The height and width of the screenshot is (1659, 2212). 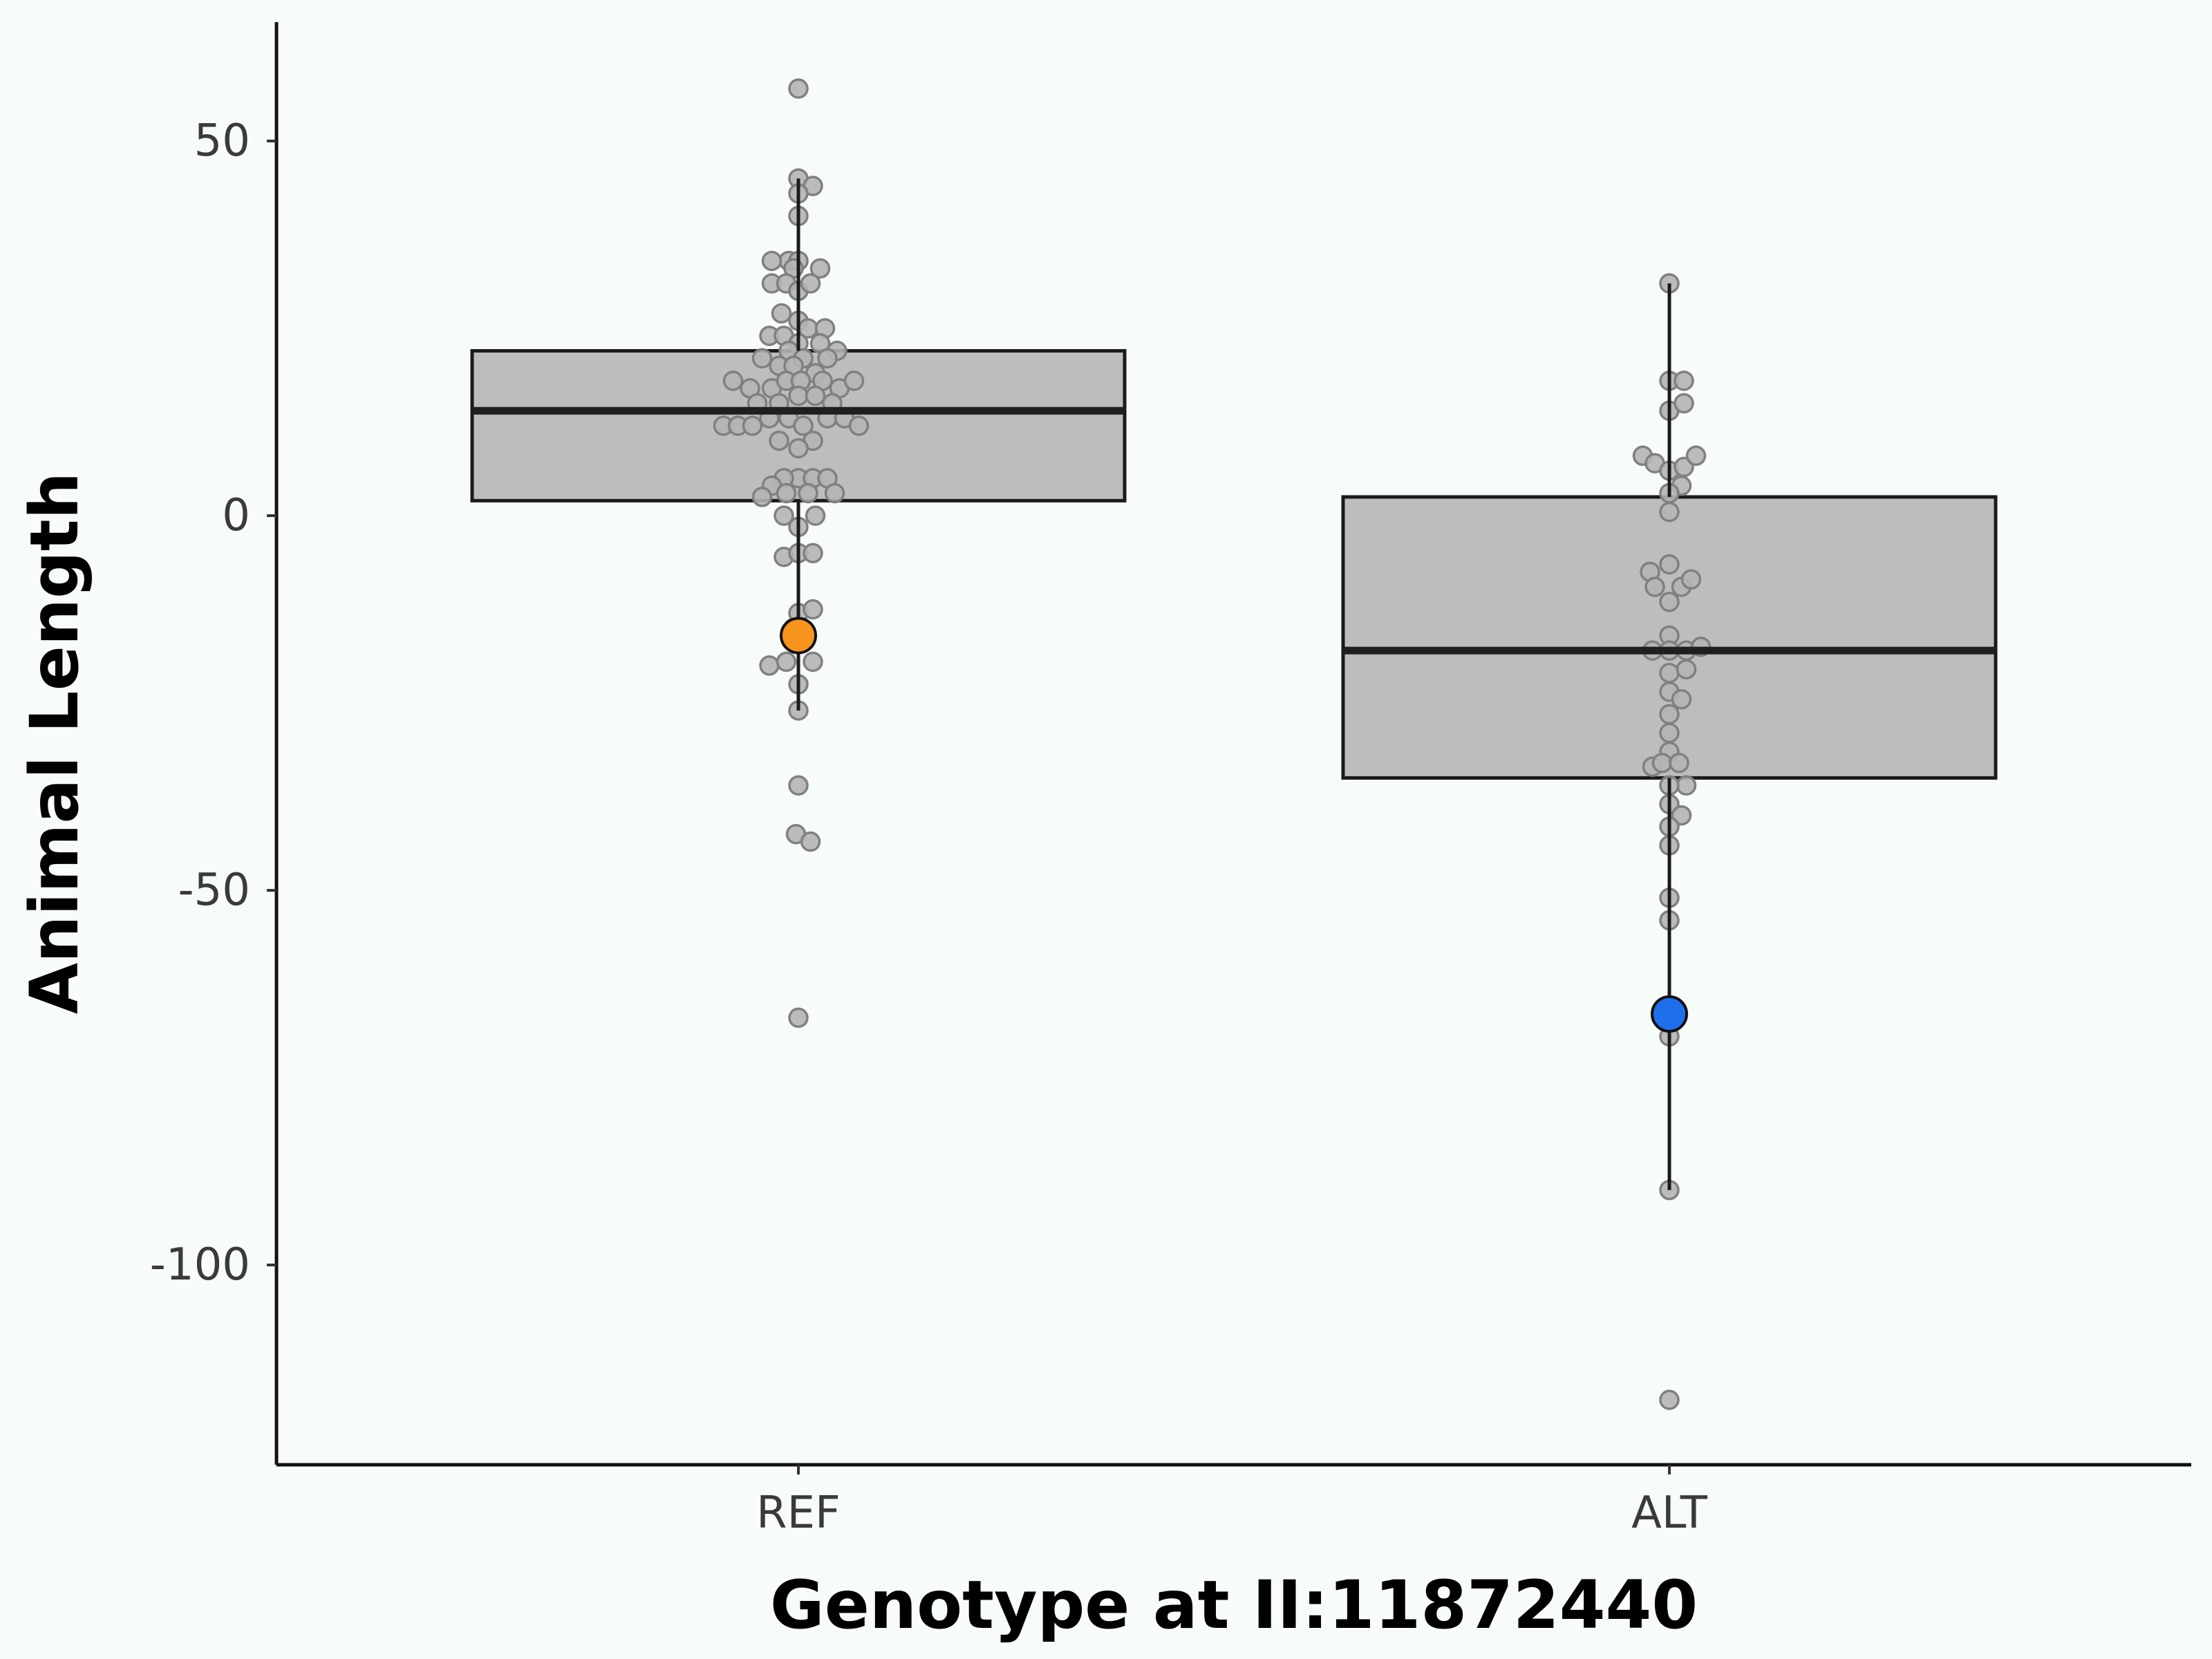 What do you see at coordinates (1232, 1502) in the screenshot?
I see `x-ticks: REF ALT` at bounding box center [1232, 1502].